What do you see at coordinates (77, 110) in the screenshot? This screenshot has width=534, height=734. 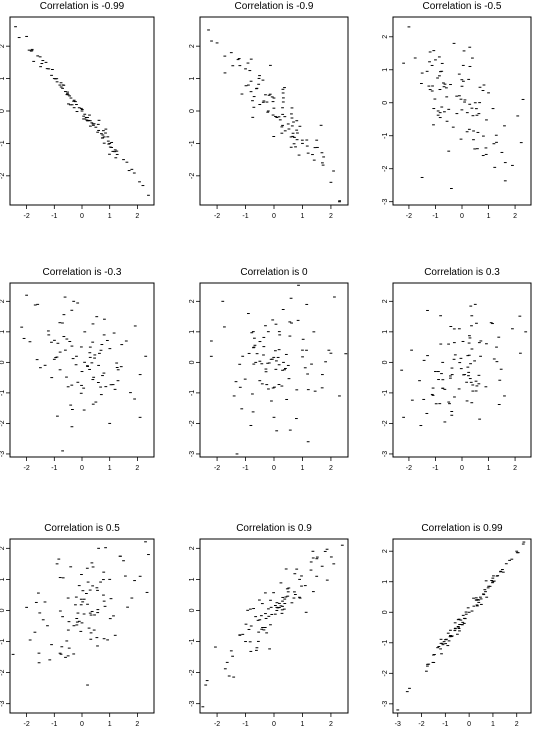 I see `scatter-panel-1: Correlation is -0.99 -2 -1 0 1 2 2 1 0 -1 -2` at bounding box center [77, 110].